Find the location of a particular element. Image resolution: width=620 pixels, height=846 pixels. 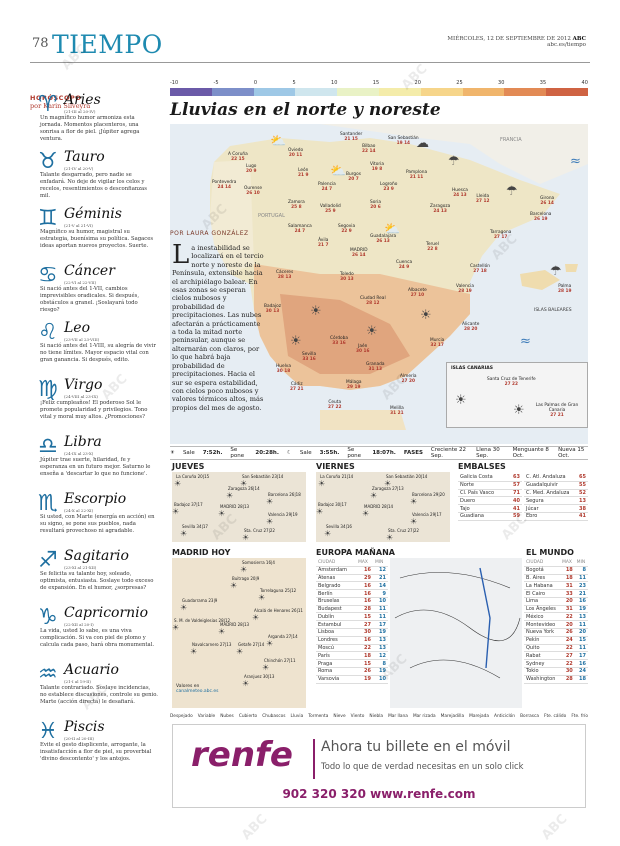

table-cell: Pekín is located at coordinates (542, 640).